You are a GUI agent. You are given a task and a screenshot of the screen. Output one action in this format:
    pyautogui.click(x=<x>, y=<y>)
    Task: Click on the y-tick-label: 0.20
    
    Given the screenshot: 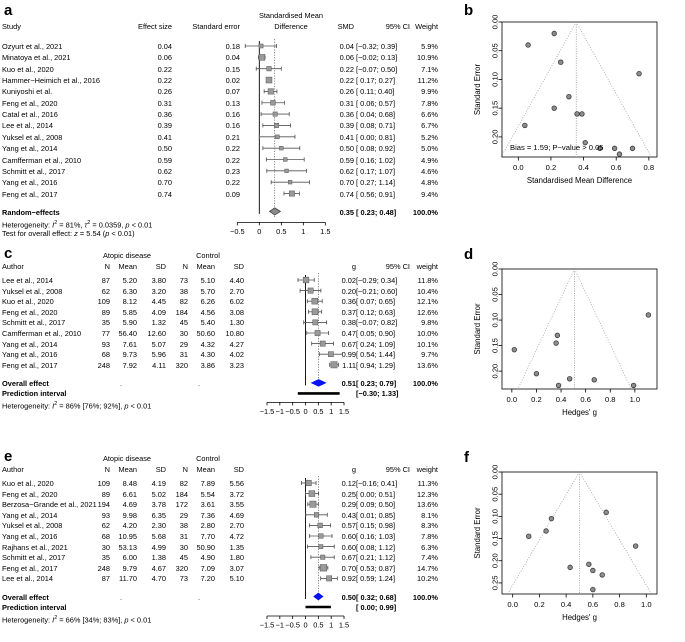 What is the action you would take?
    pyautogui.click(x=495, y=137)
    